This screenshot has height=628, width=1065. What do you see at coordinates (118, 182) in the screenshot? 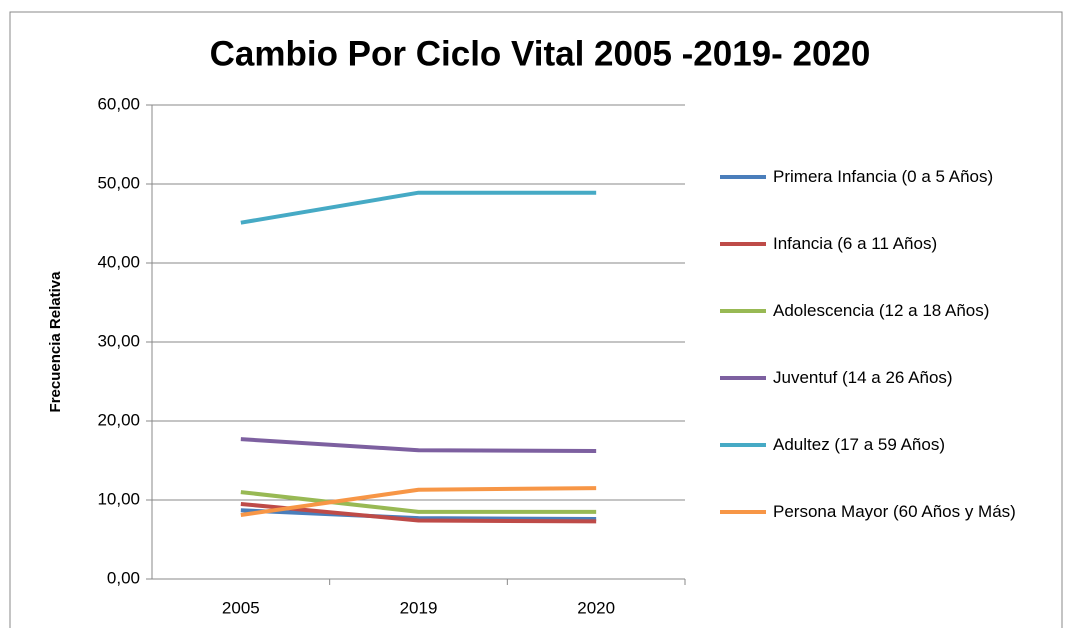
I see `y-tick-label: 50,00` at bounding box center [118, 182].